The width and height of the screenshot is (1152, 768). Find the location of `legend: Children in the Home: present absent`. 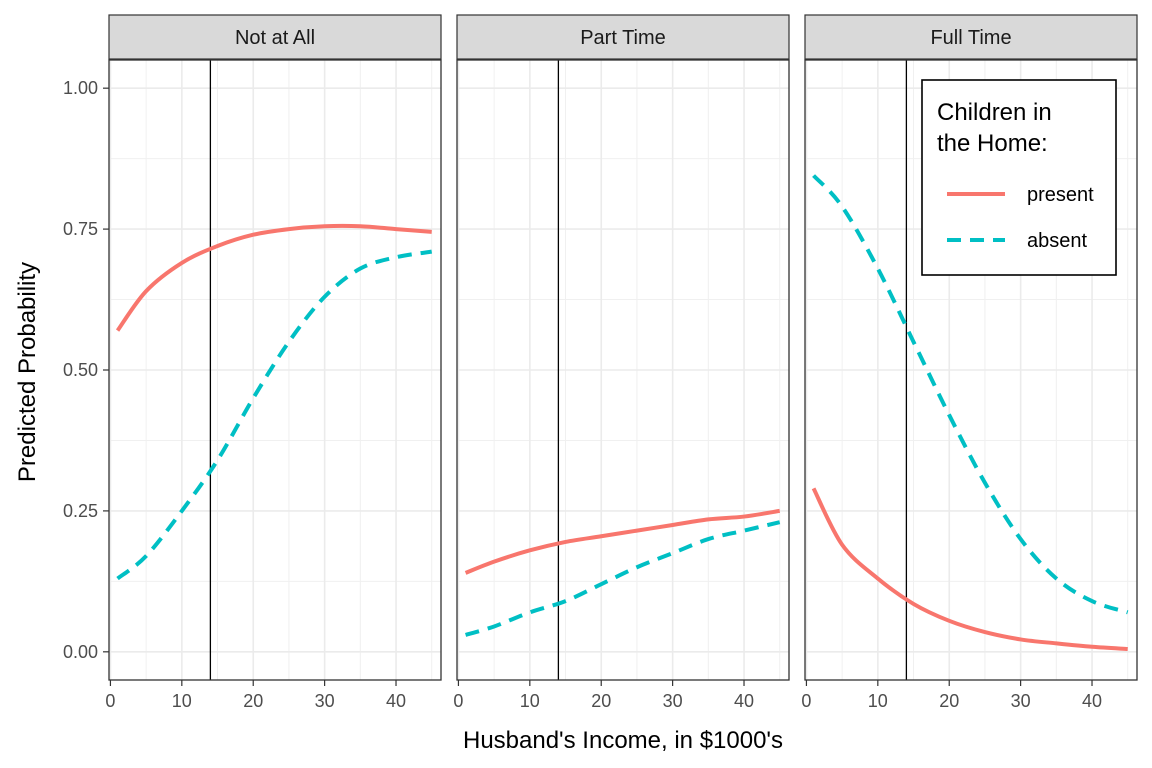

legend: Children in the Home: present absent is located at coordinates (1019, 177).